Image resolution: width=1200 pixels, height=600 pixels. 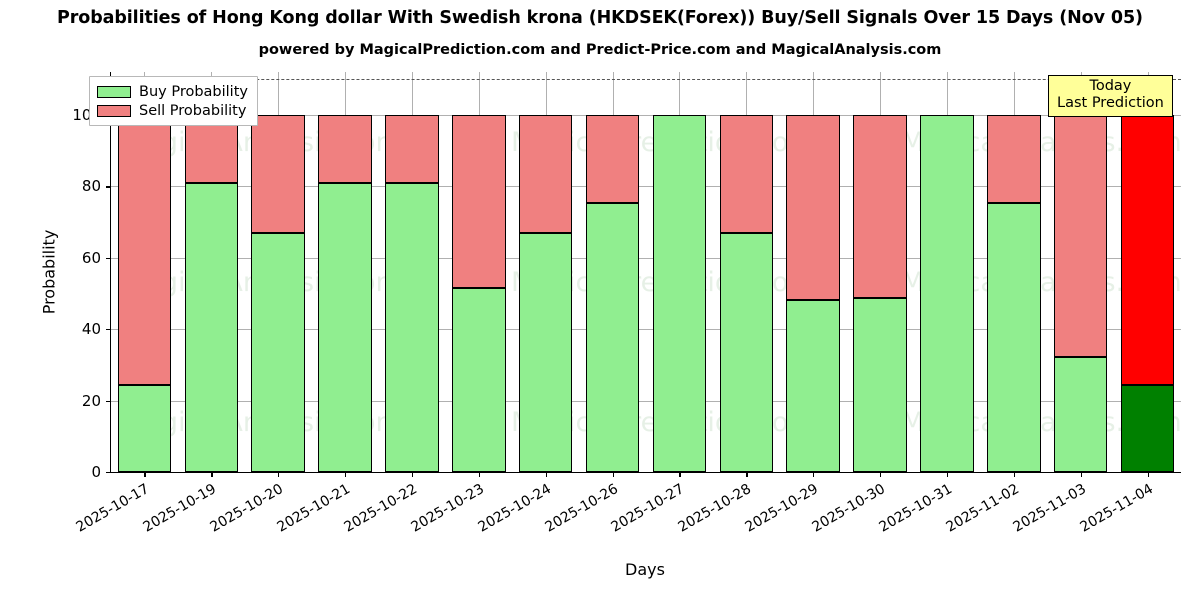 What do you see at coordinates (91, 400) in the screenshot?
I see `y-tick-label: 20` at bounding box center [91, 400].